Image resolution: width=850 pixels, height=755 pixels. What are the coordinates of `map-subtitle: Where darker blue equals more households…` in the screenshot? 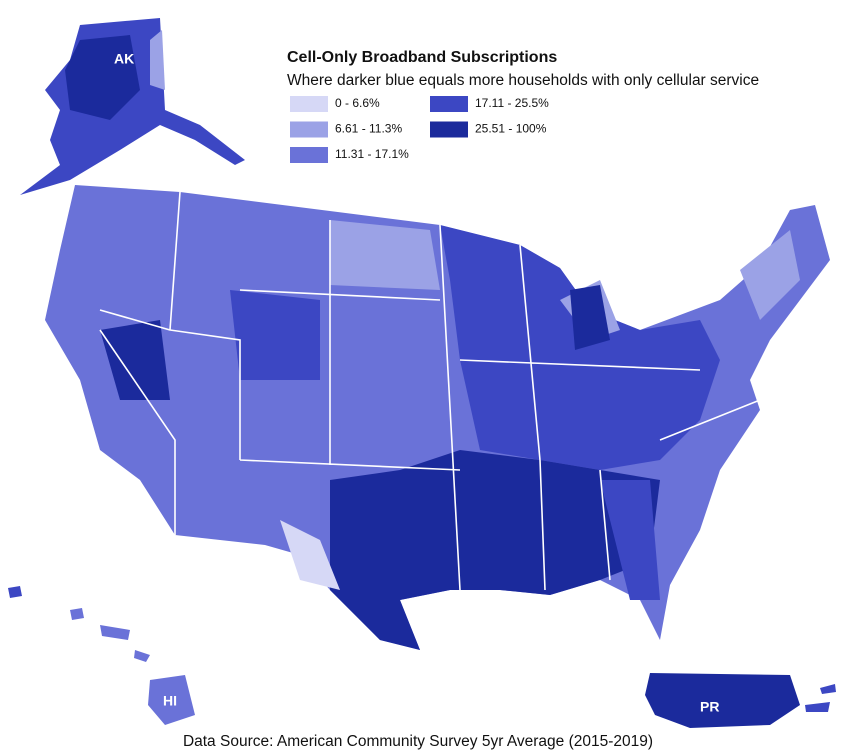 It's located at (523, 80).